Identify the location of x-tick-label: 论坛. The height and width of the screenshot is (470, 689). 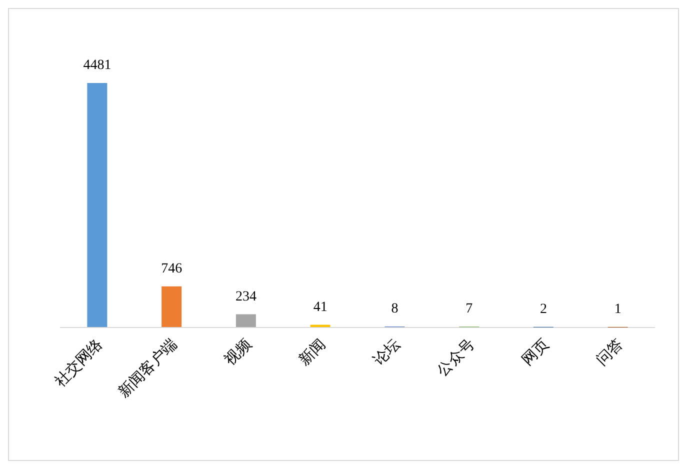
(387, 353).